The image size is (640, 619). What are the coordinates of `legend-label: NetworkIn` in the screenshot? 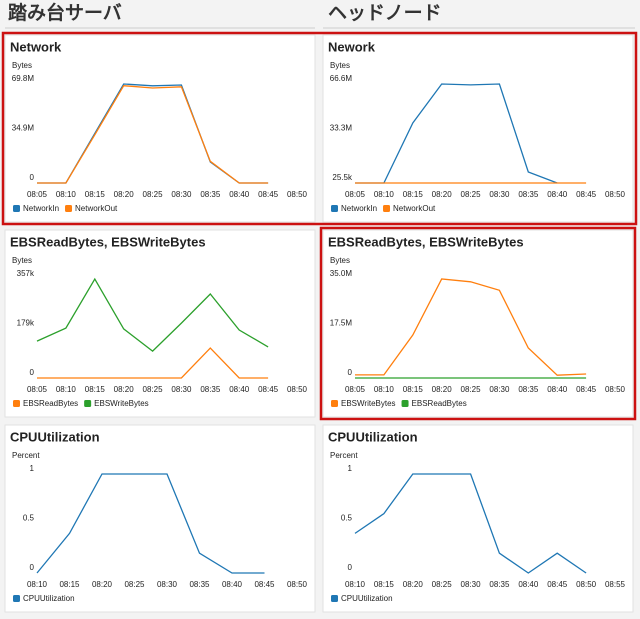 It's located at (41, 208).